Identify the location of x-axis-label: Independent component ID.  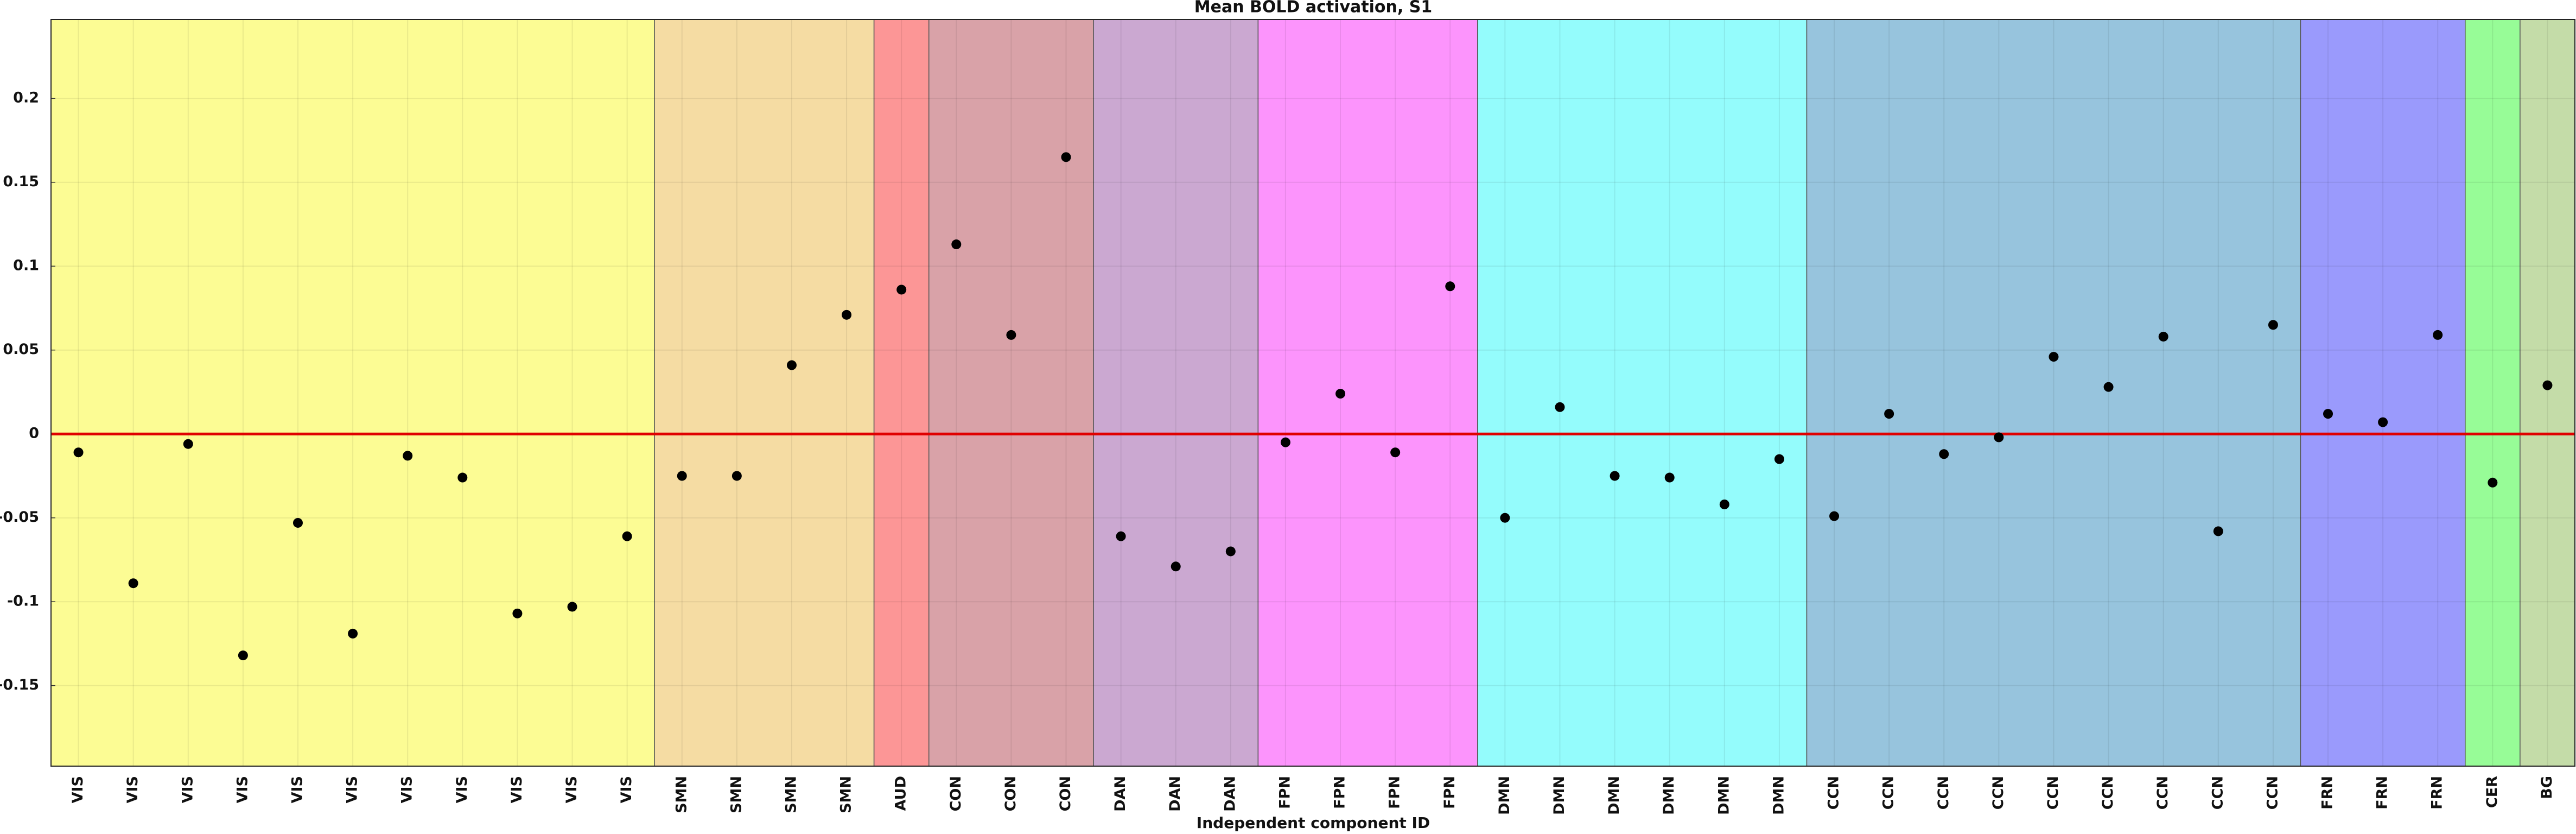
(1314, 823).